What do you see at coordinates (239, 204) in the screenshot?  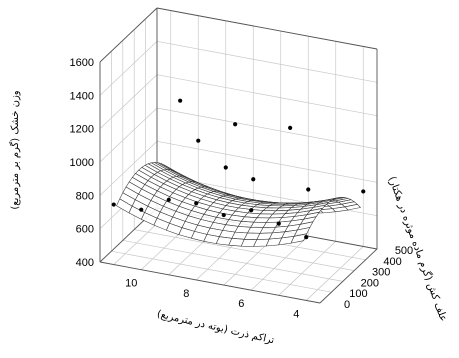 I see `surface-layer` at bounding box center [239, 204].